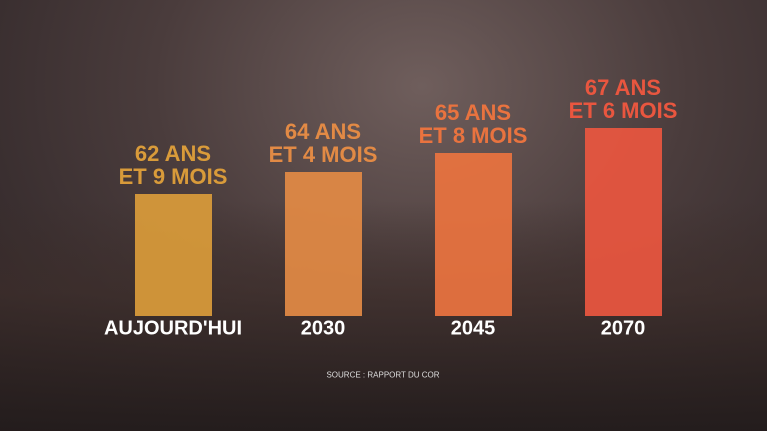 This screenshot has width=767, height=431. What do you see at coordinates (473, 328) in the screenshot?
I see `category-label: 2045` at bounding box center [473, 328].